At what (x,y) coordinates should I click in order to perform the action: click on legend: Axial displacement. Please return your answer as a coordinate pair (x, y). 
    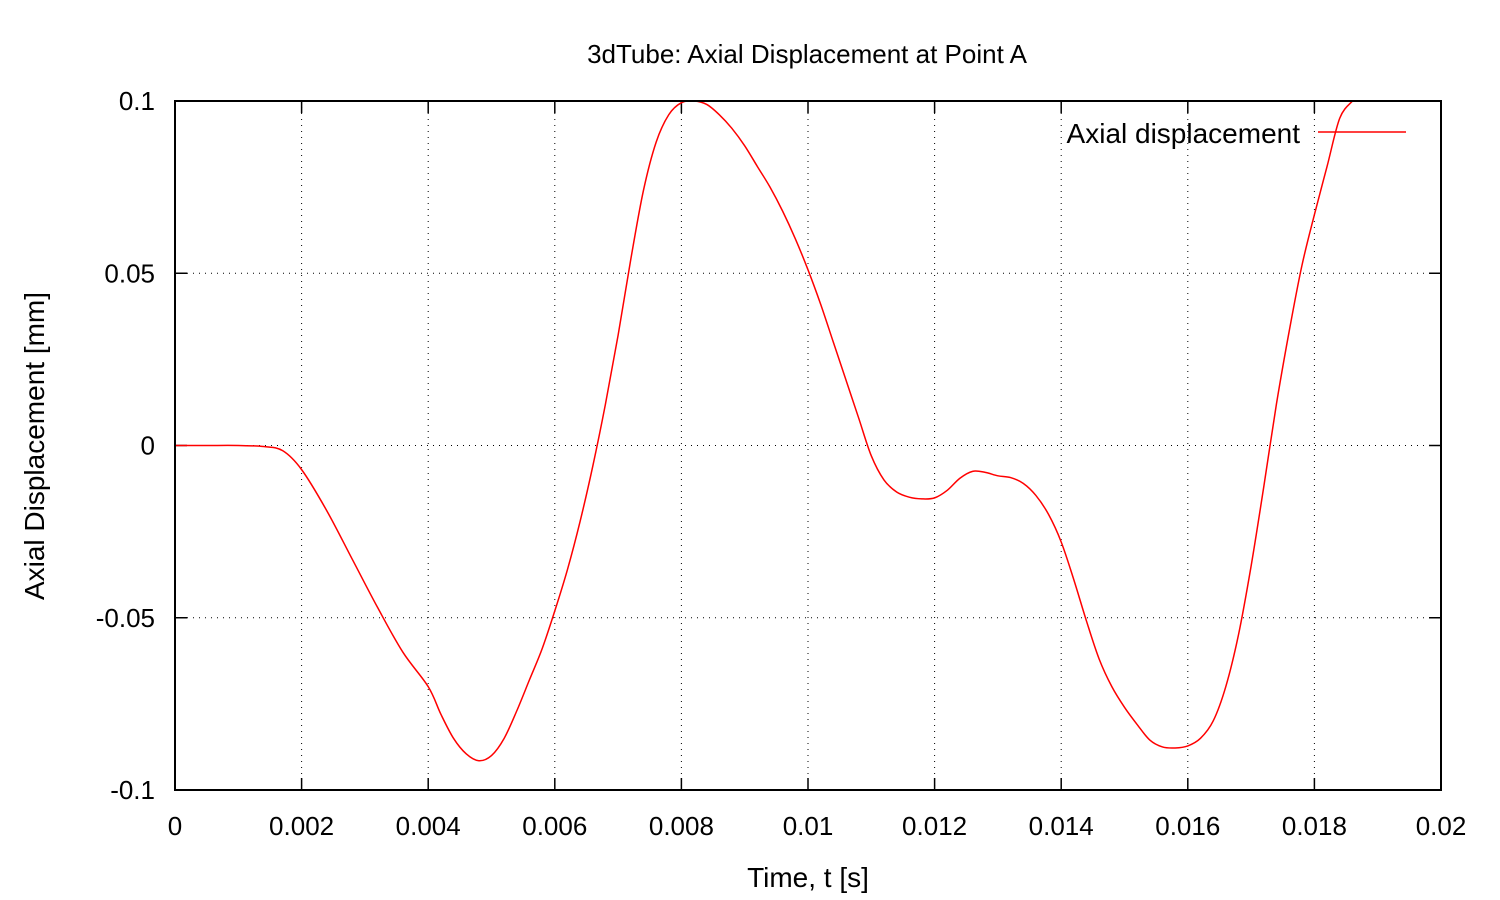
    Looking at the image, I should click on (1236, 133).